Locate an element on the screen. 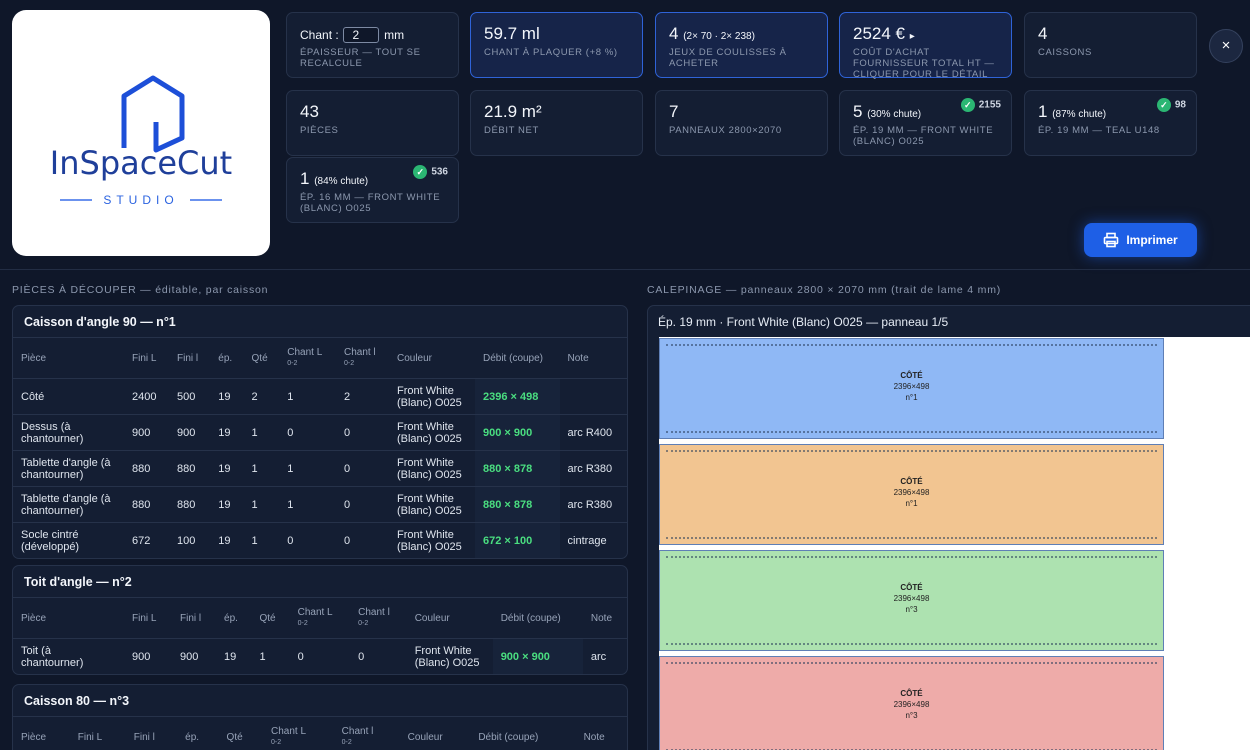 This screenshot has height=750, width=1250. column-header: Chant L 0-2 is located at coordinates (298, 733).